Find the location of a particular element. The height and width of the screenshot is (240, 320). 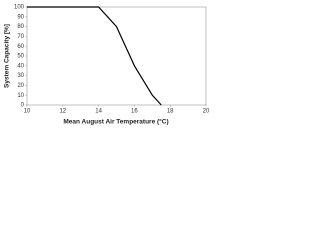

y-tick-label: 10 is located at coordinates (20, 96).